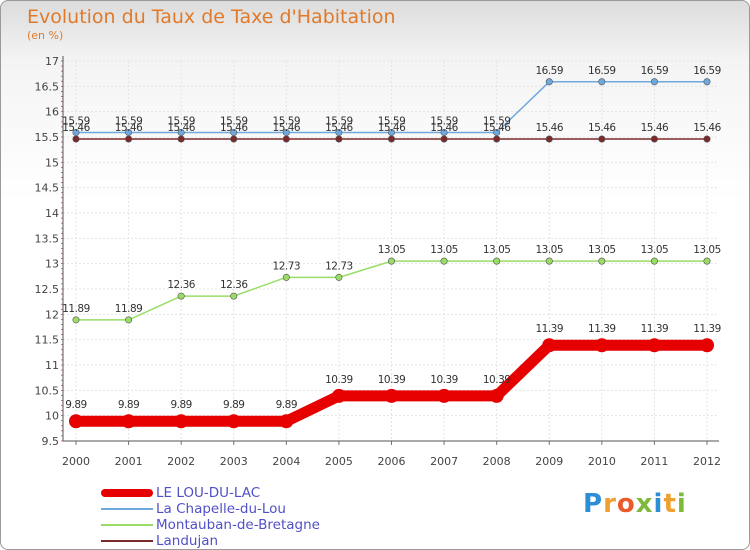  I want to click on y-tick-label: 10.5, so click(47, 390).